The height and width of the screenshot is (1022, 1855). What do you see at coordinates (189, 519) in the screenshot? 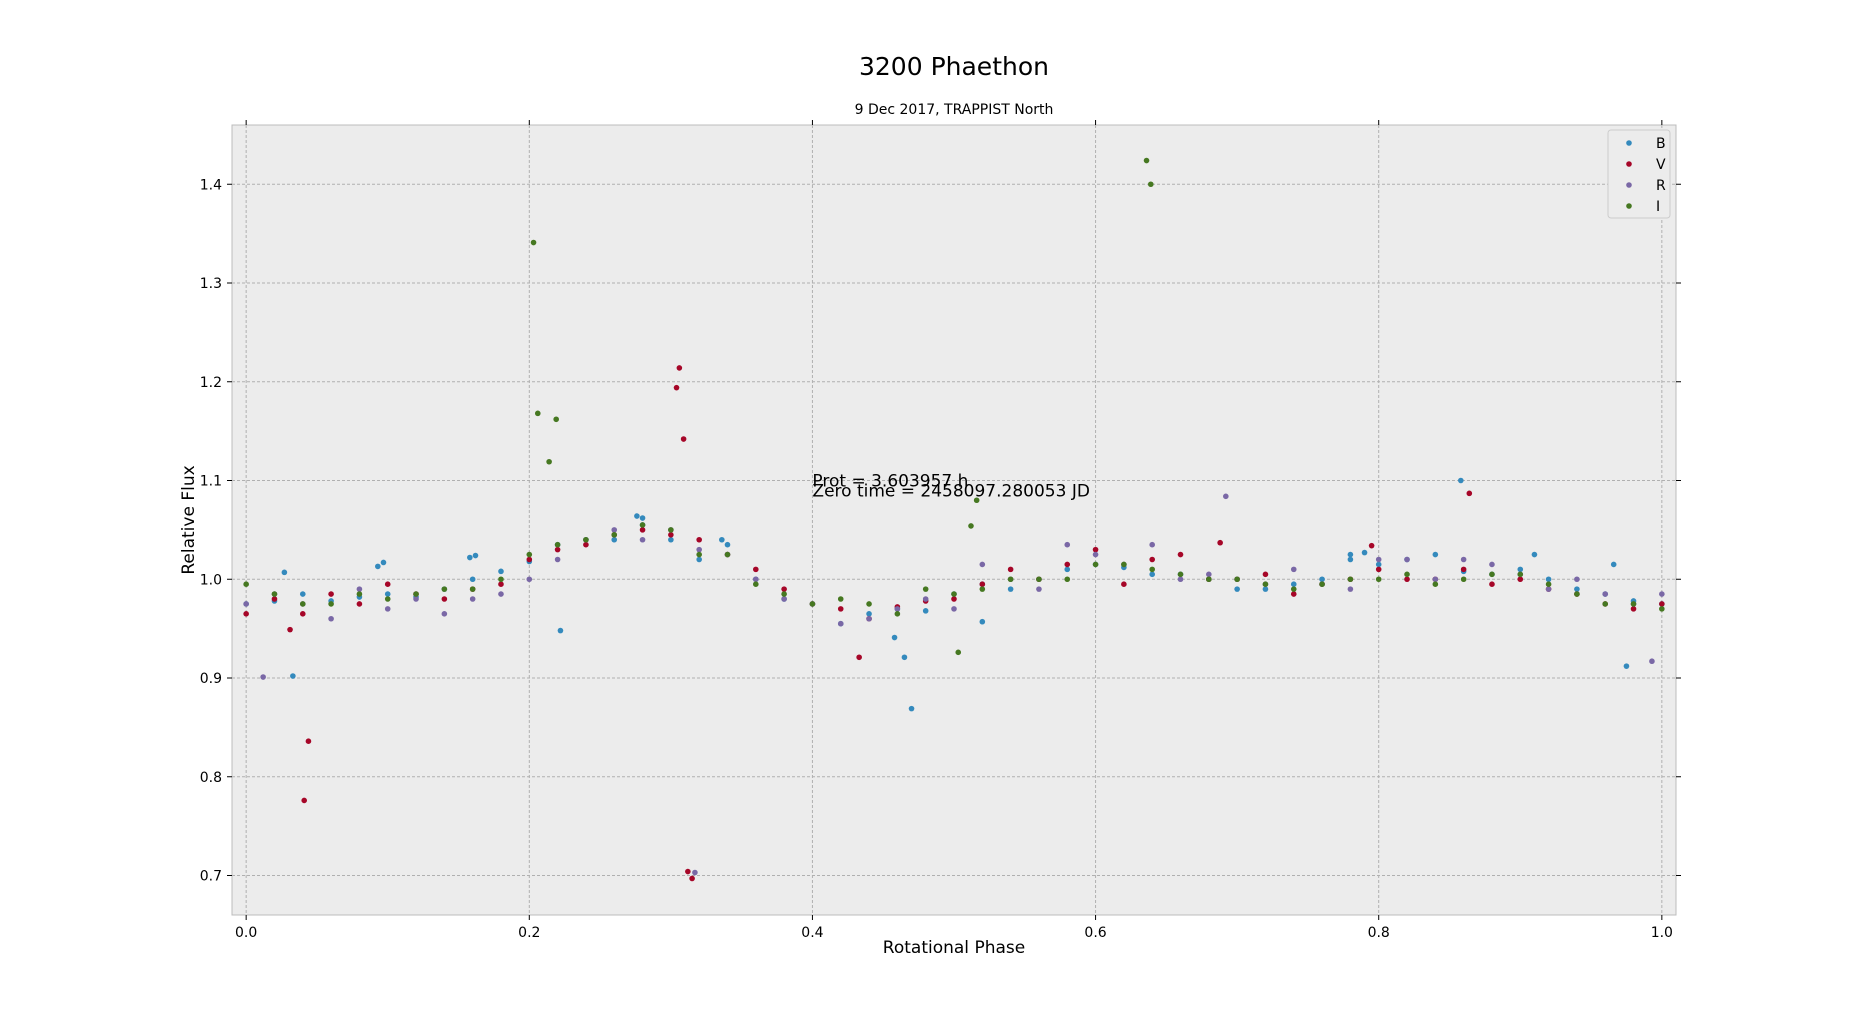
I see `y-axis-label: Relative Flux` at bounding box center [189, 519].